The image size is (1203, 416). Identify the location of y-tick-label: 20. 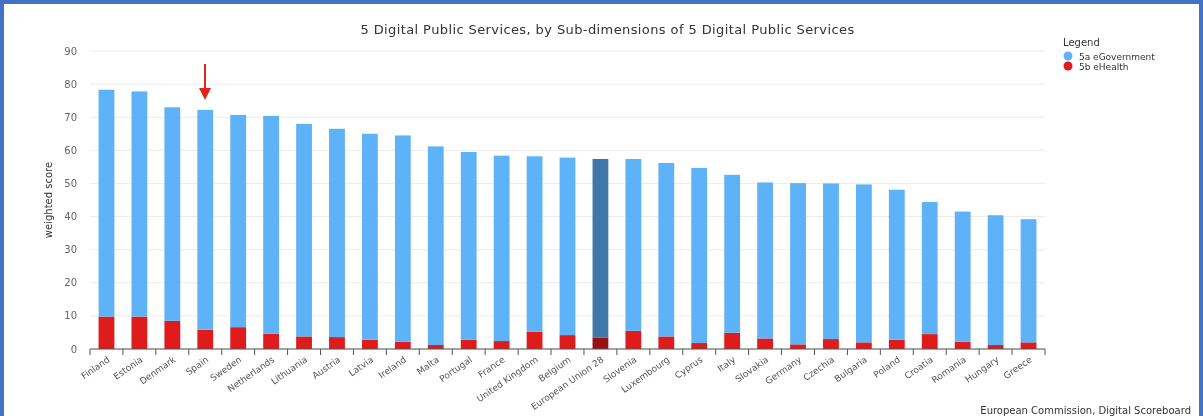
(70, 283).